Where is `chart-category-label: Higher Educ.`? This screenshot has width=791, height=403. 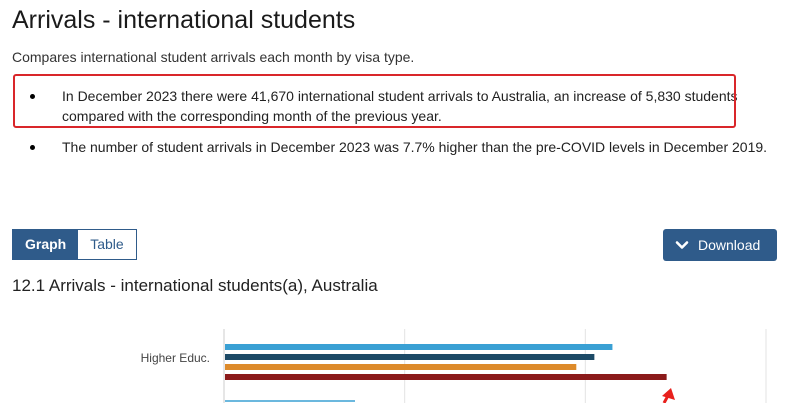
chart-category-label: Higher Educ. is located at coordinates (175, 358).